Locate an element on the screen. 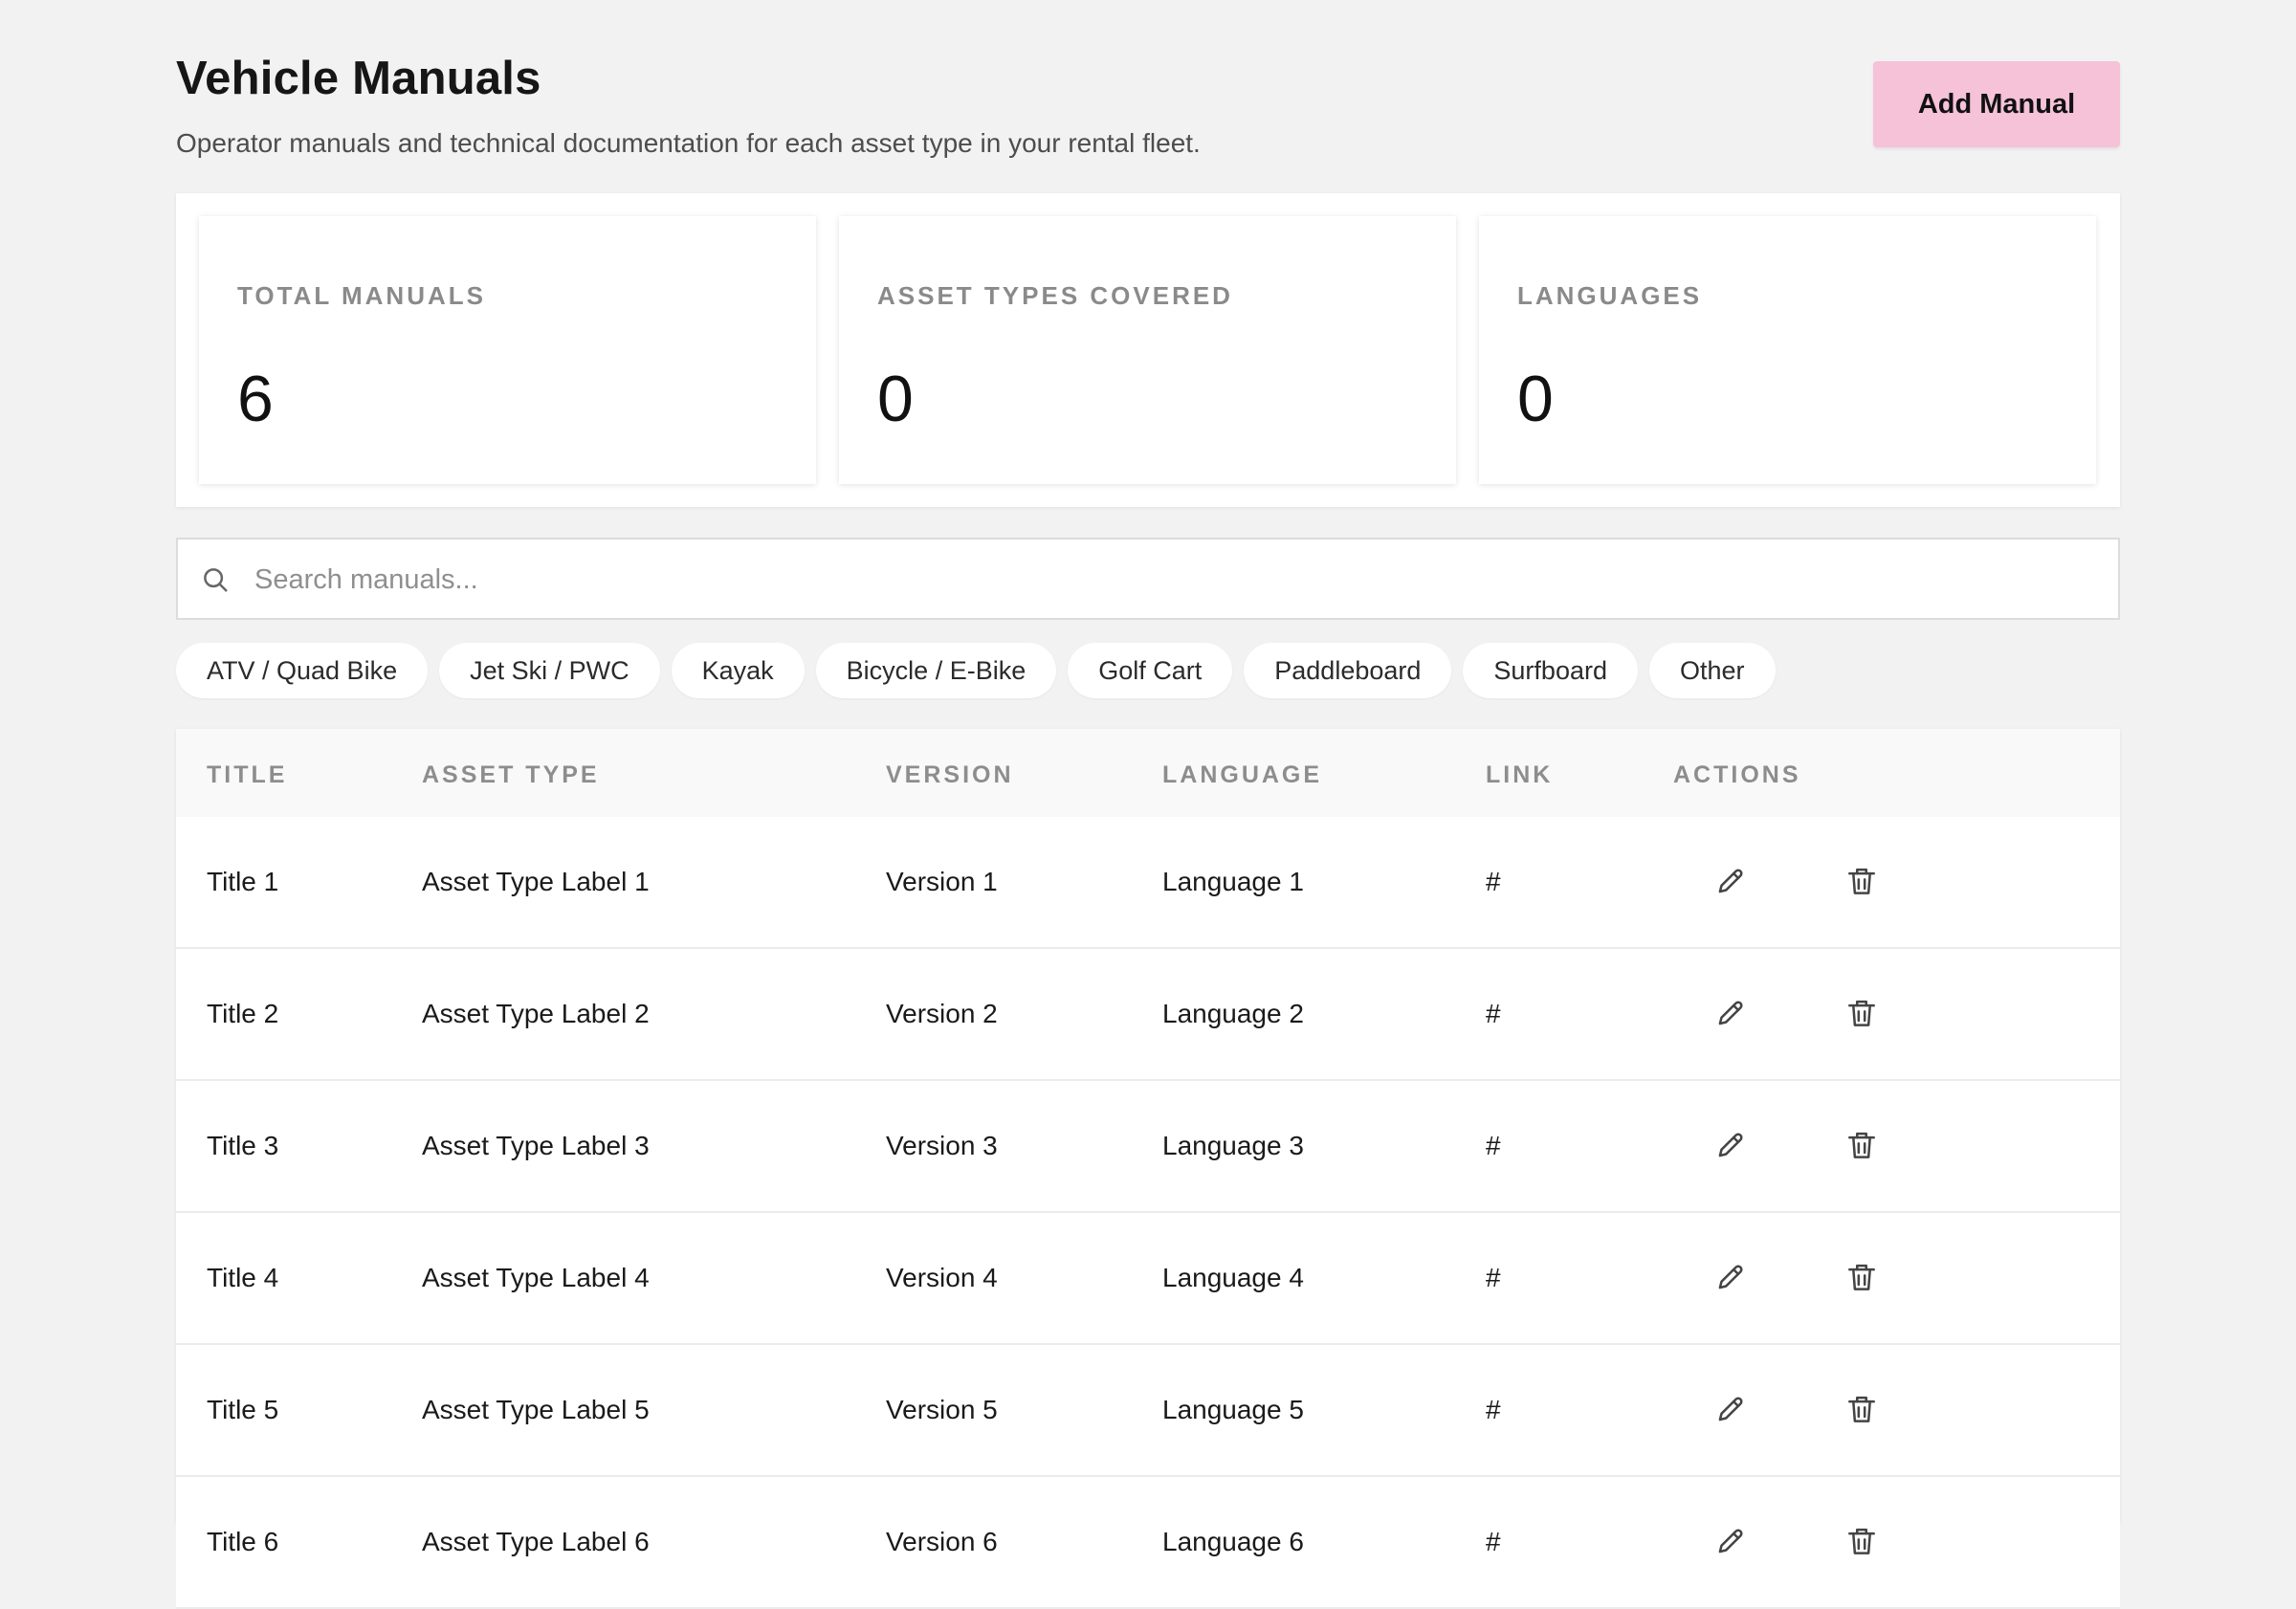  cell-title: Title 1 is located at coordinates (243, 881).